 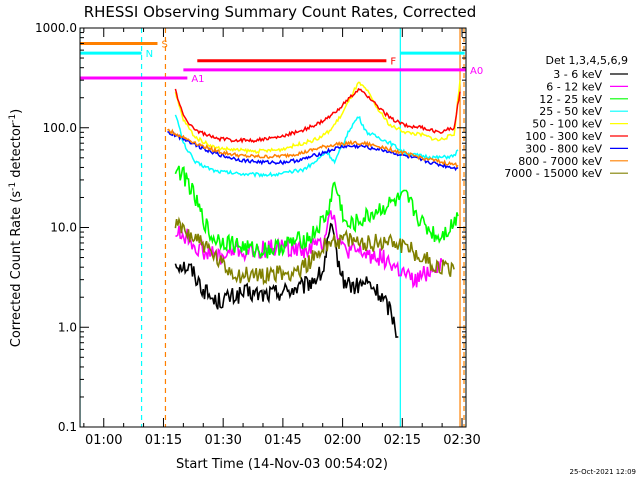 What do you see at coordinates (103, 440) in the screenshot?
I see `x-tick-label: 01:00` at bounding box center [103, 440].